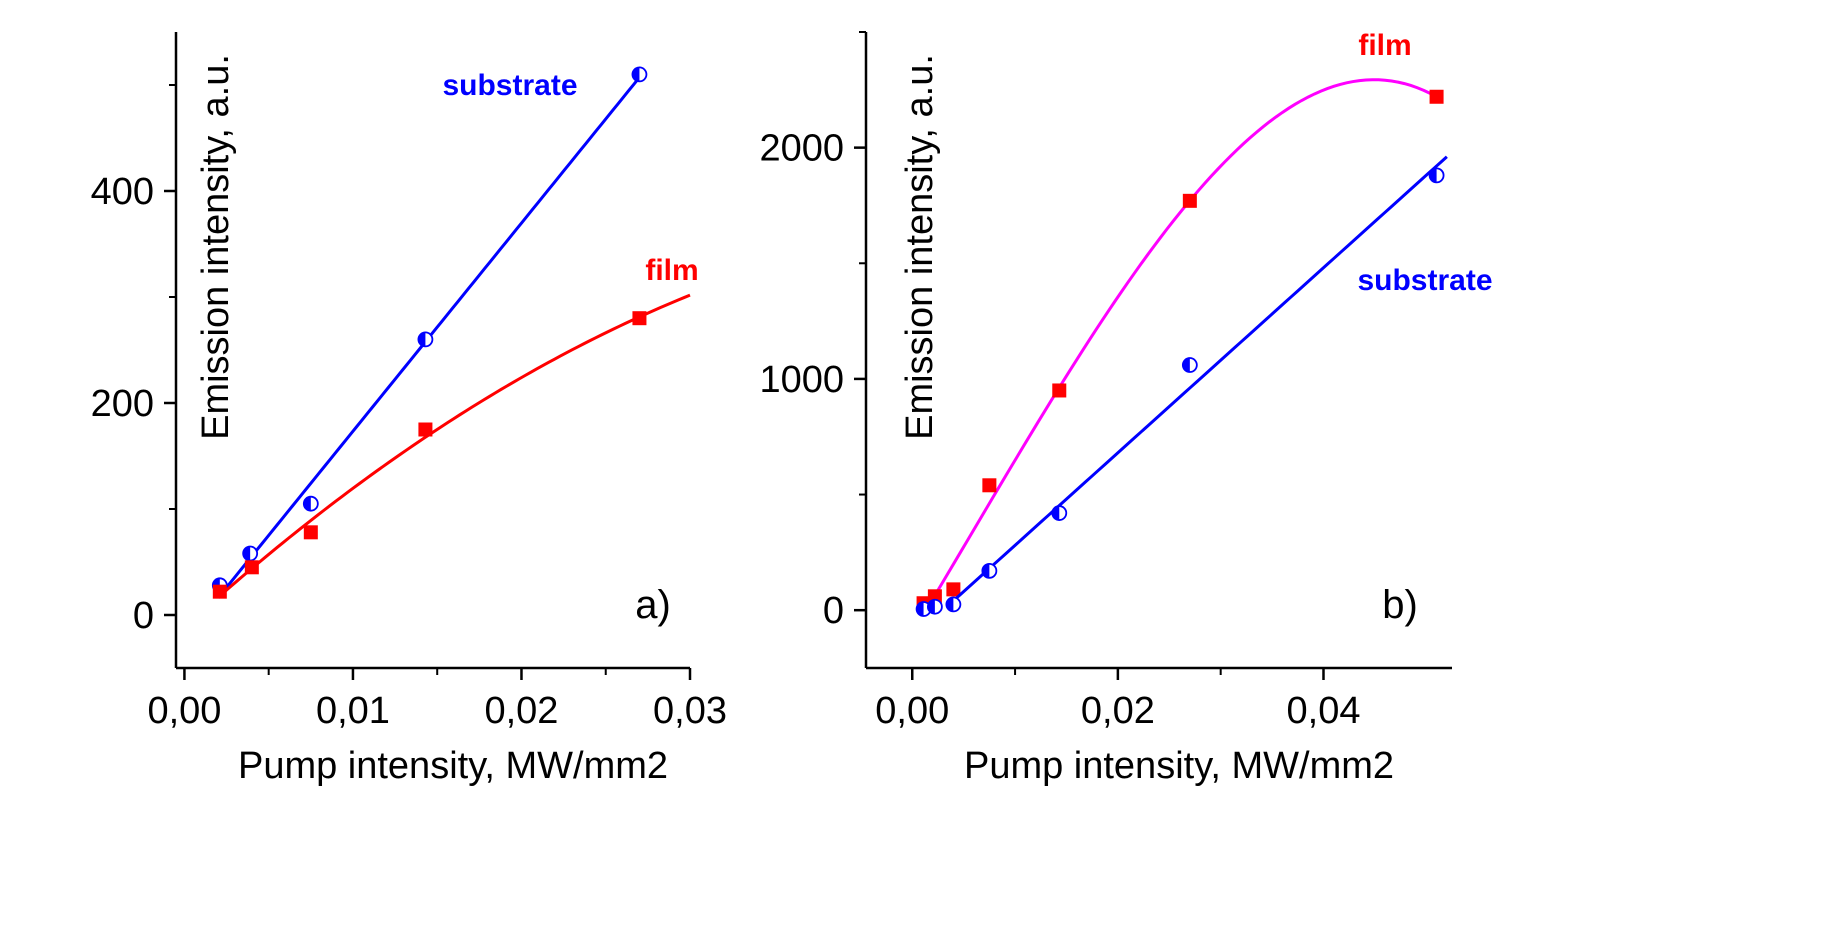 This screenshot has height=928, width=1845. I want to click on x-tick-label: 0,03, so click(690, 711).